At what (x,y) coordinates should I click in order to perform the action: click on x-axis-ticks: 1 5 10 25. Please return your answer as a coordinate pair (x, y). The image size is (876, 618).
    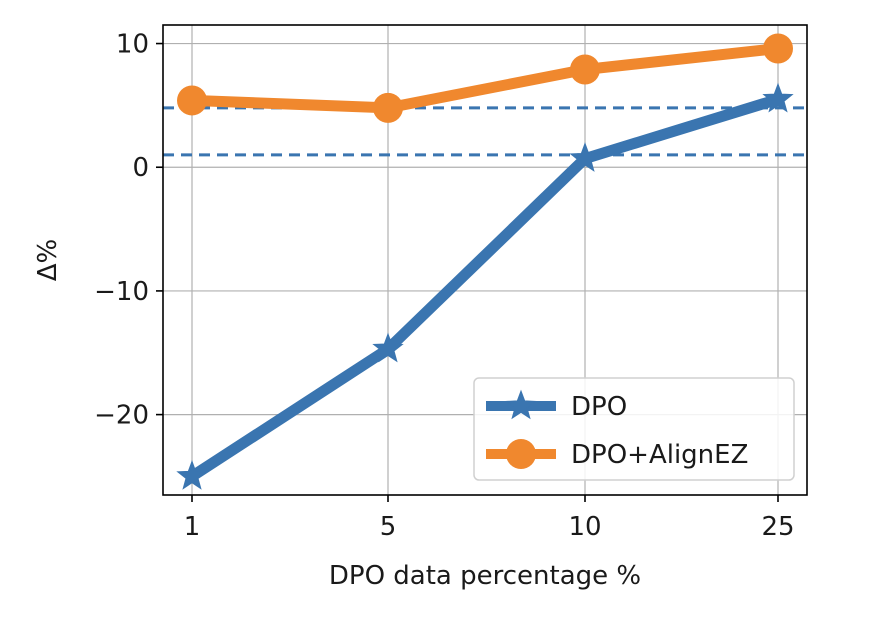
    Looking at the image, I should click on (489, 518).